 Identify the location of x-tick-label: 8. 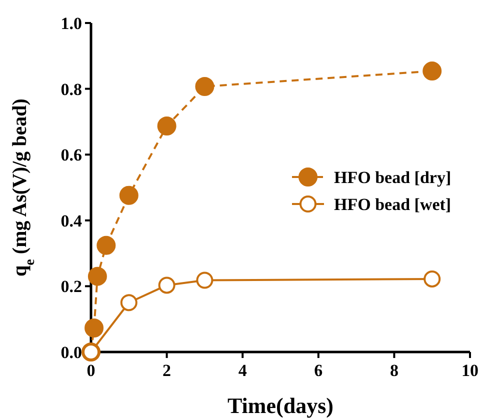
(394, 370).